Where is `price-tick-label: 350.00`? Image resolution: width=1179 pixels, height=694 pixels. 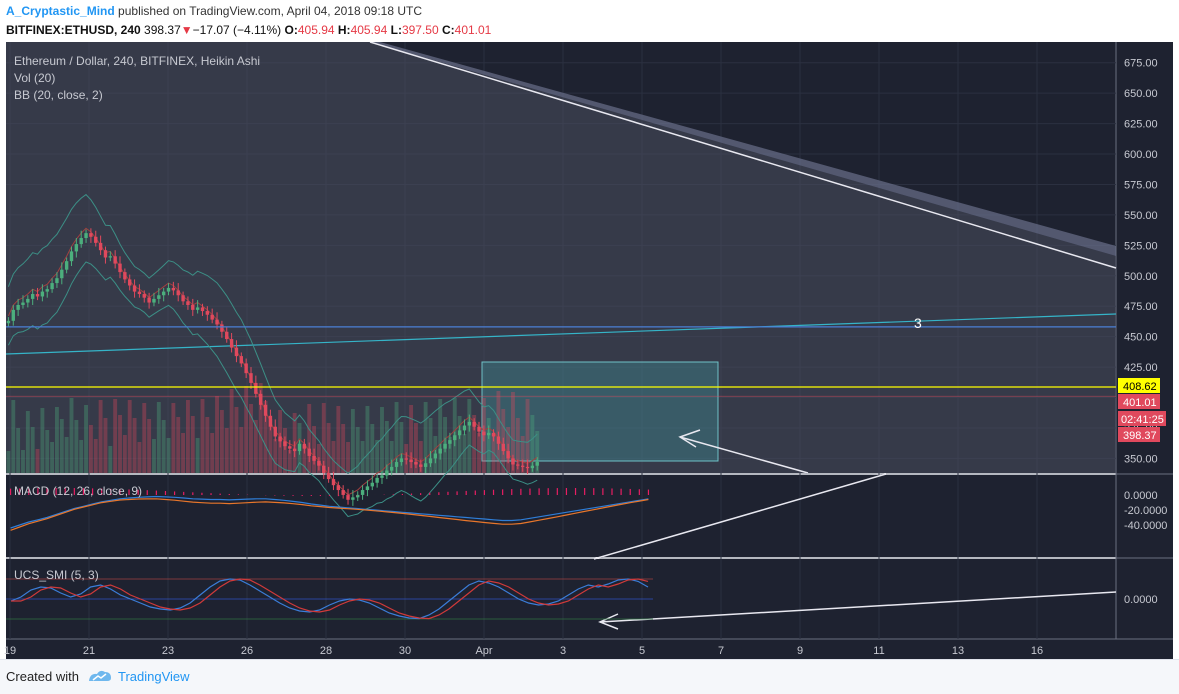 price-tick-label: 350.00 is located at coordinates (1141, 459).